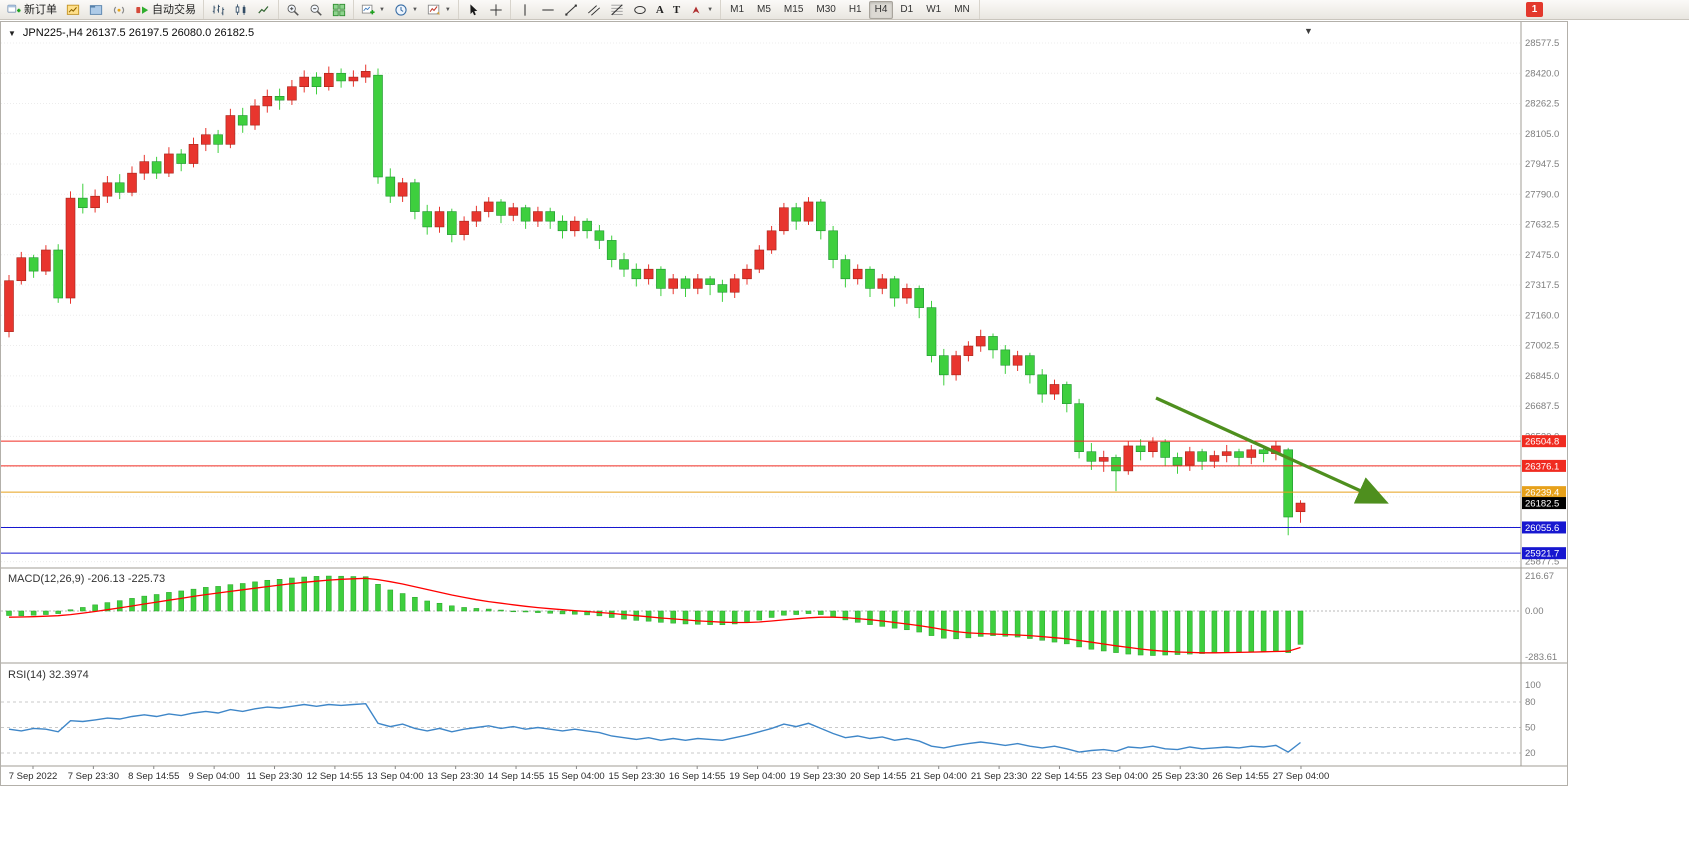 The width and height of the screenshot is (1689, 849). Describe the element at coordinates (938, 776) in the screenshot. I see `time-axis-label: 21 Sep 04:00` at that location.